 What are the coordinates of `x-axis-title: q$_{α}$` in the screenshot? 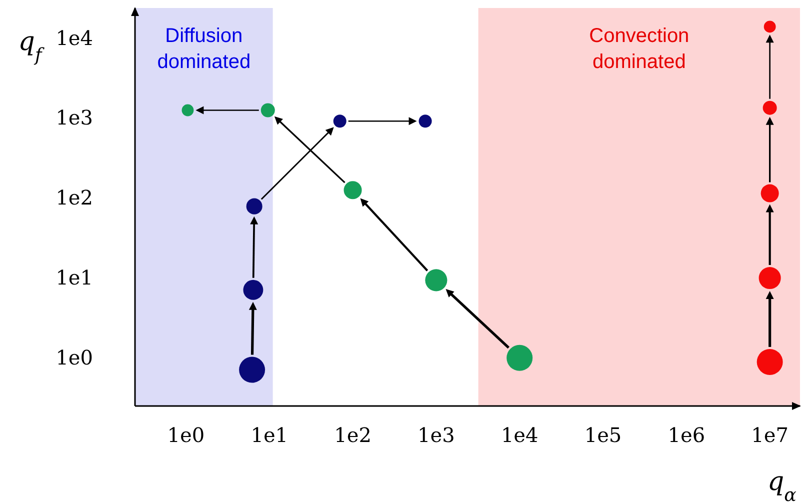 It's located at (782, 485).